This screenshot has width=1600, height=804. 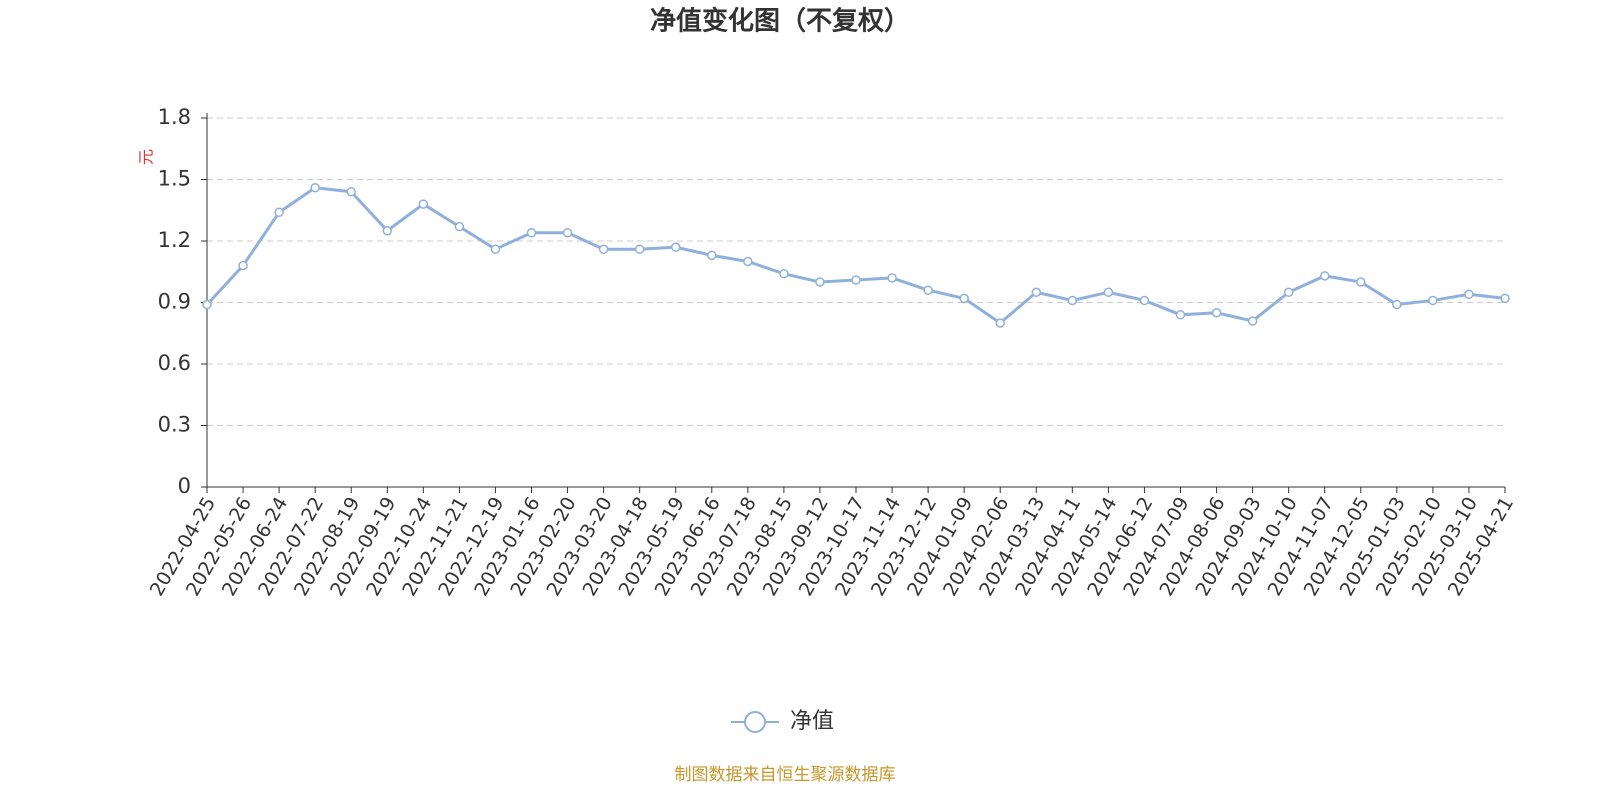 What do you see at coordinates (780, 21) in the screenshot?
I see `chart-title: 净值变化图（不复权）` at bounding box center [780, 21].